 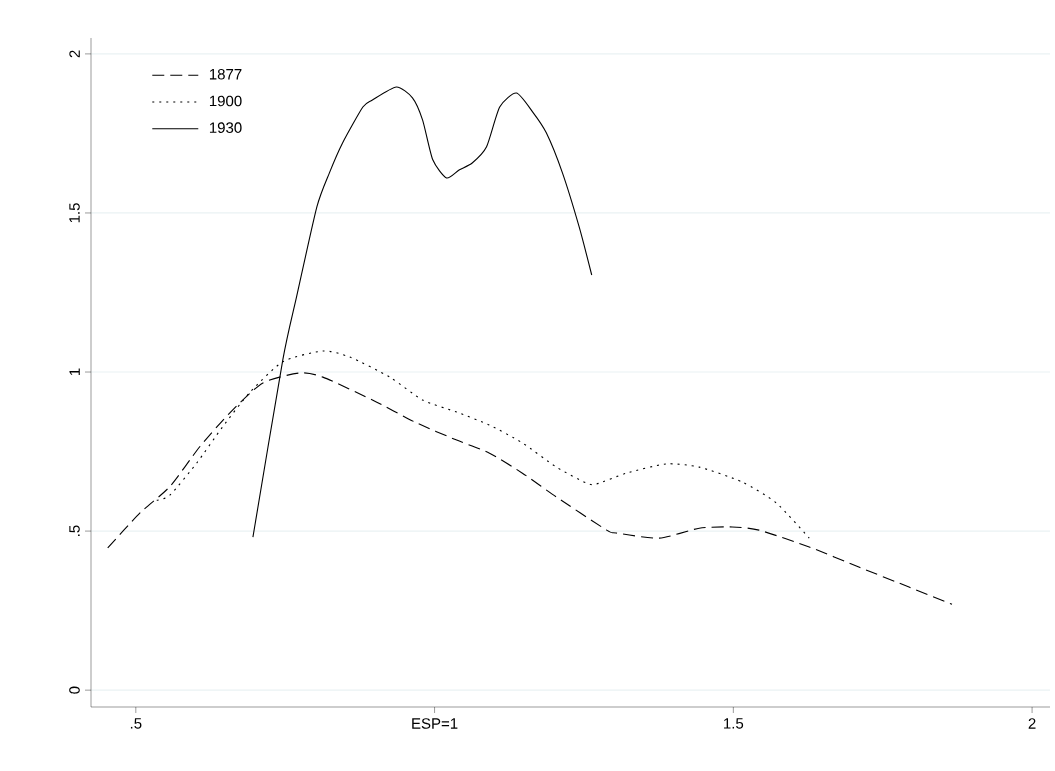 What do you see at coordinates (225, 127) in the screenshot?
I see `legend-label: 1930` at bounding box center [225, 127].